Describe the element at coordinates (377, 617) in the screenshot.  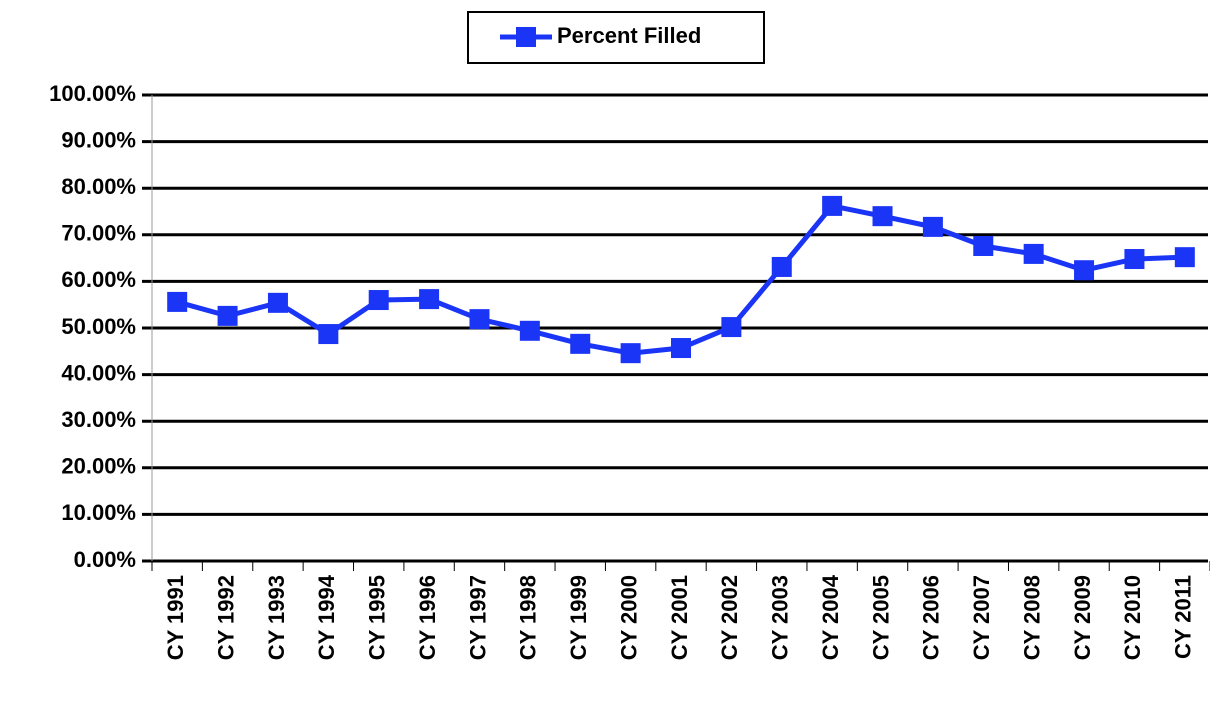
I see `x-tick-label: CY 1995` at that location.